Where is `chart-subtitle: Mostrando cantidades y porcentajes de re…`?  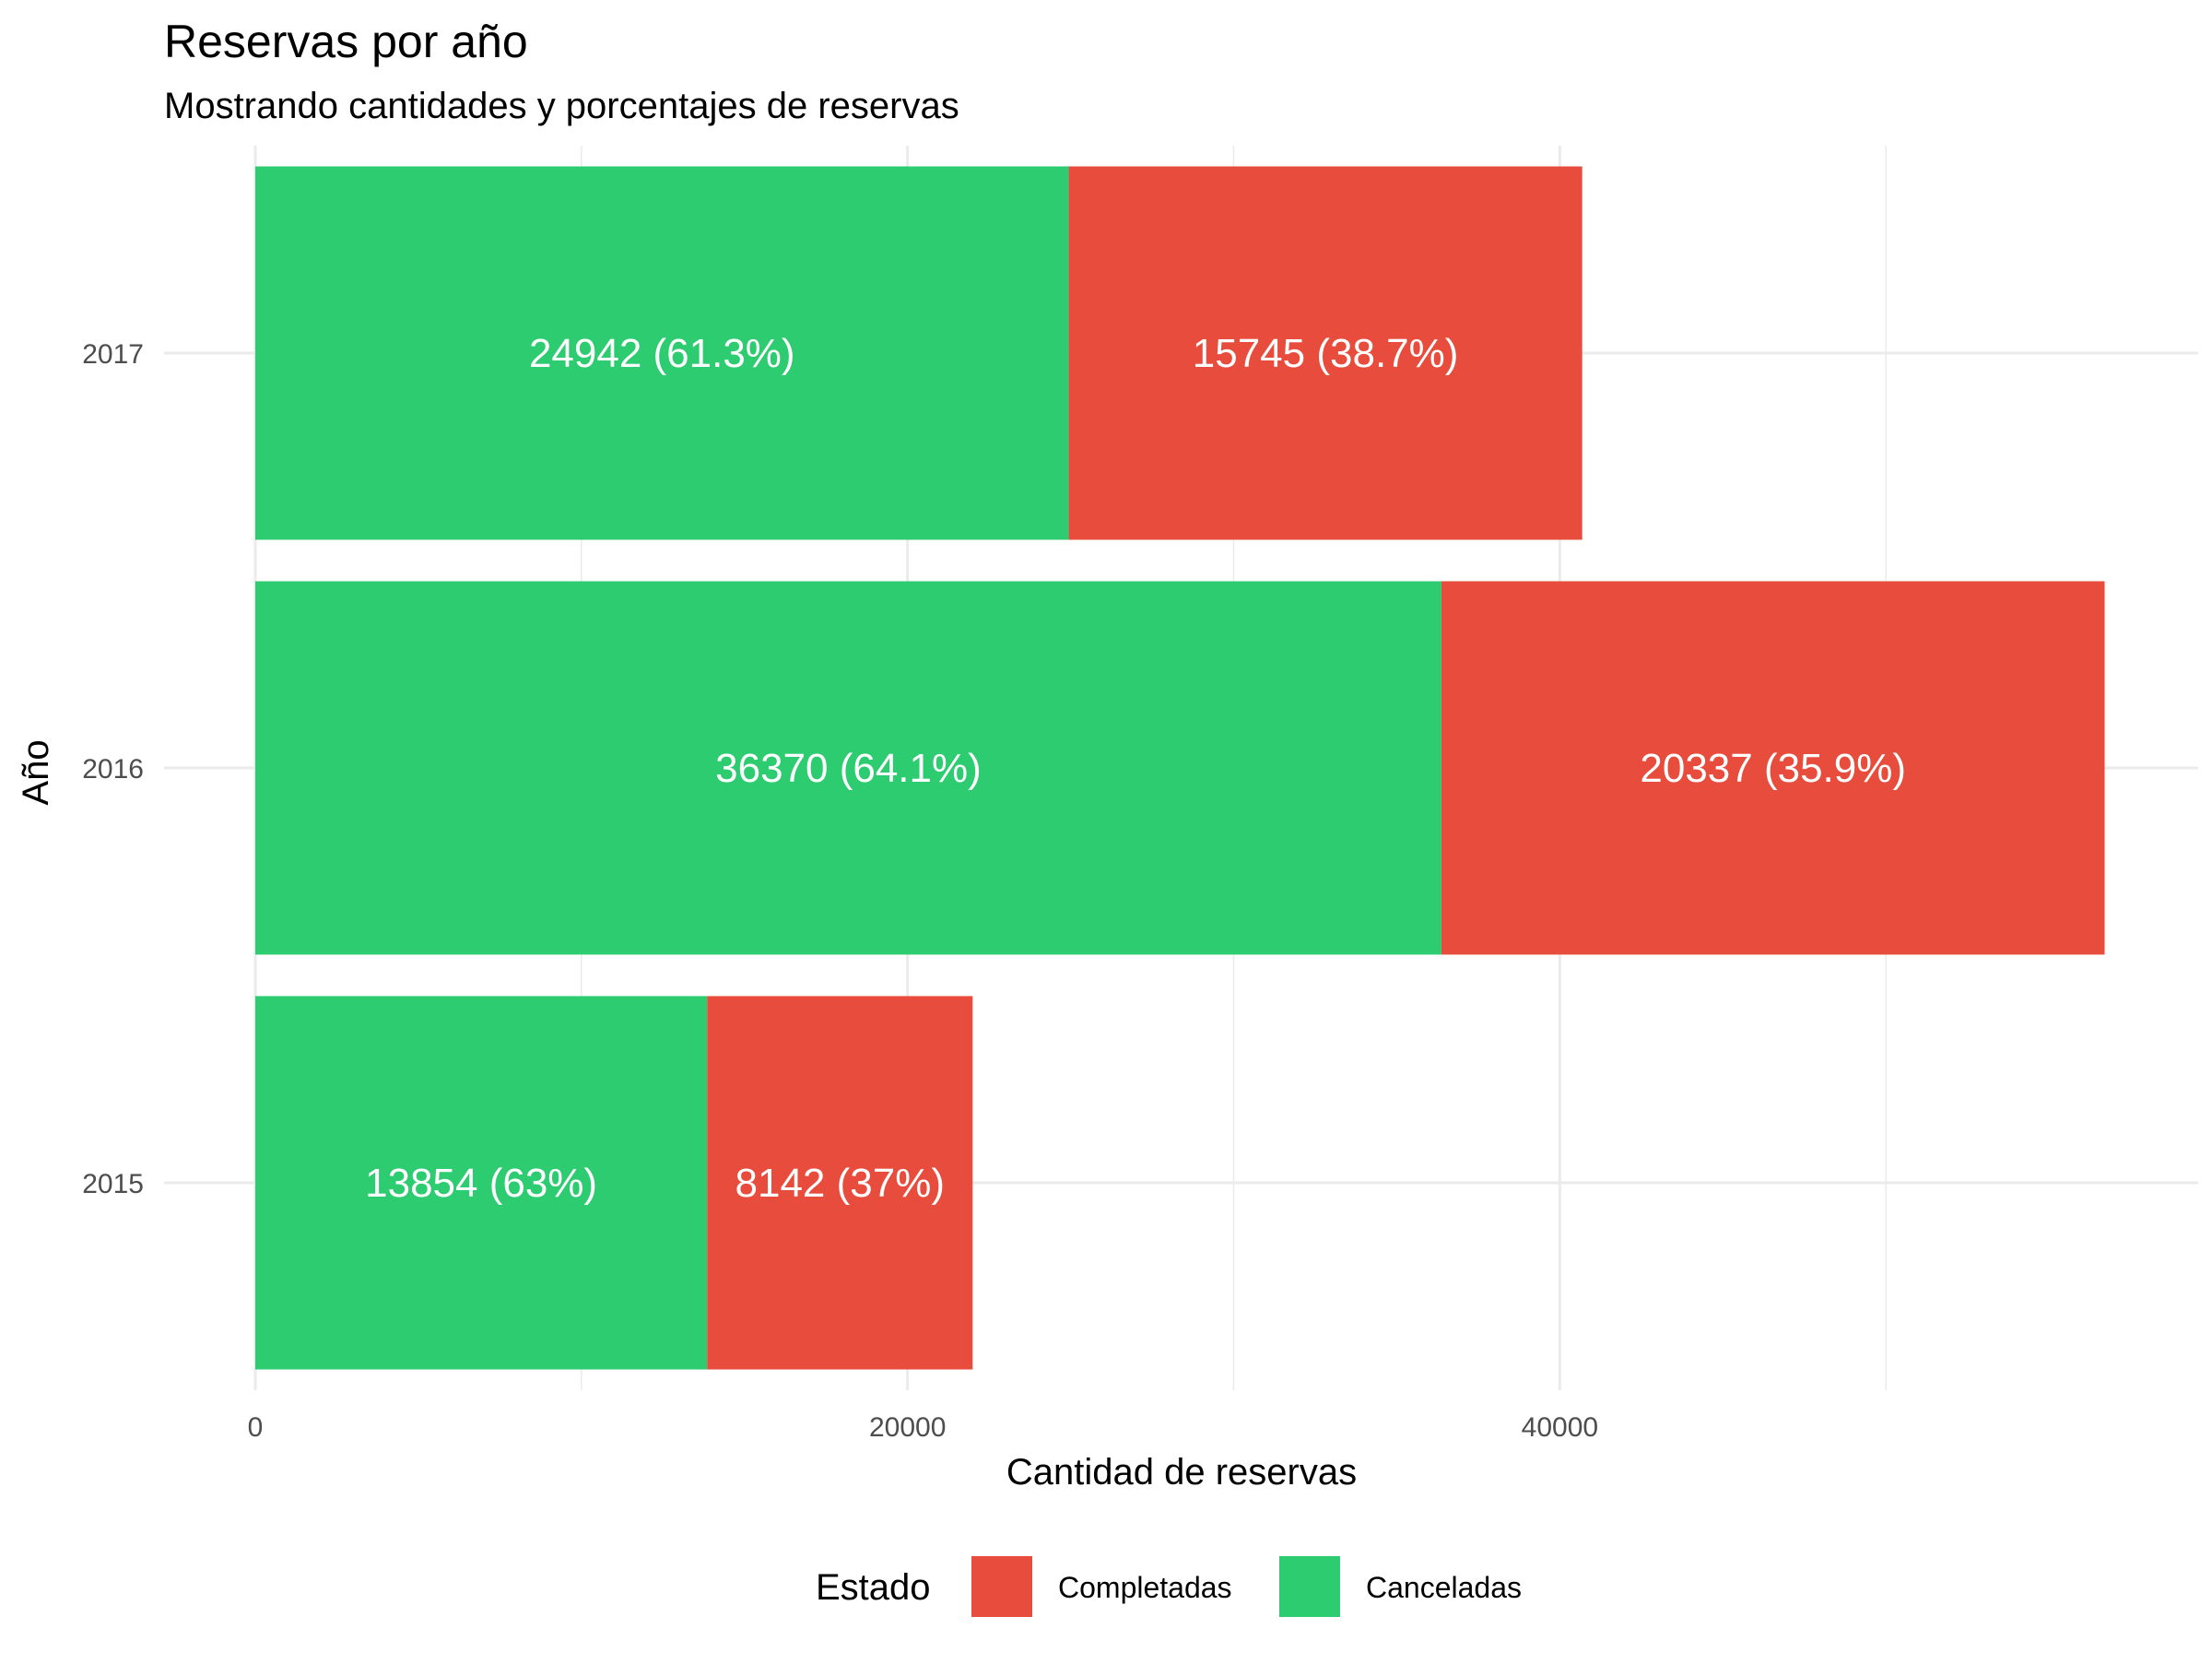 chart-subtitle: Mostrando cantidades y porcentajes de re… is located at coordinates (561, 106).